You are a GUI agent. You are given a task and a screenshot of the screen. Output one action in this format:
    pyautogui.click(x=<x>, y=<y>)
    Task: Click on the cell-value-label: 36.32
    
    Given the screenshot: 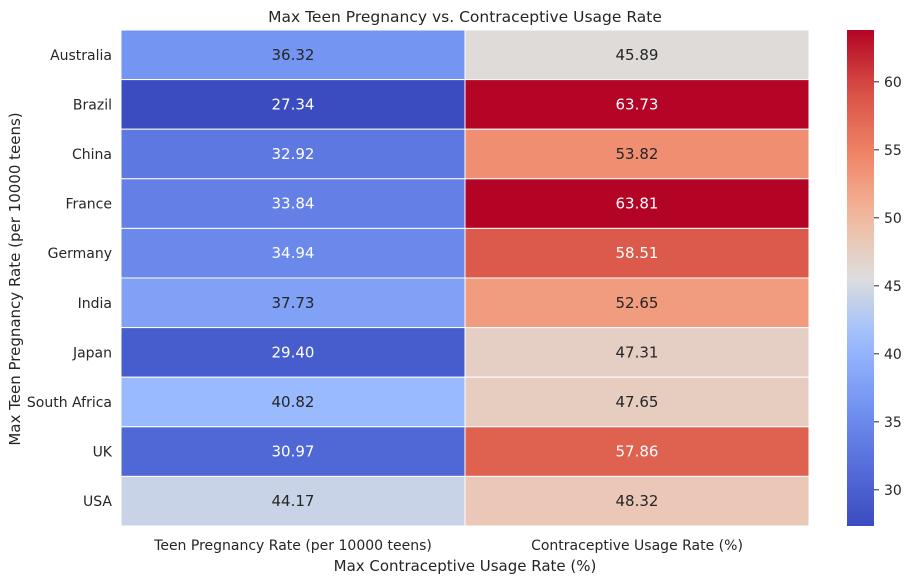 What is the action you would take?
    pyautogui.click(x=293, y=55)
    